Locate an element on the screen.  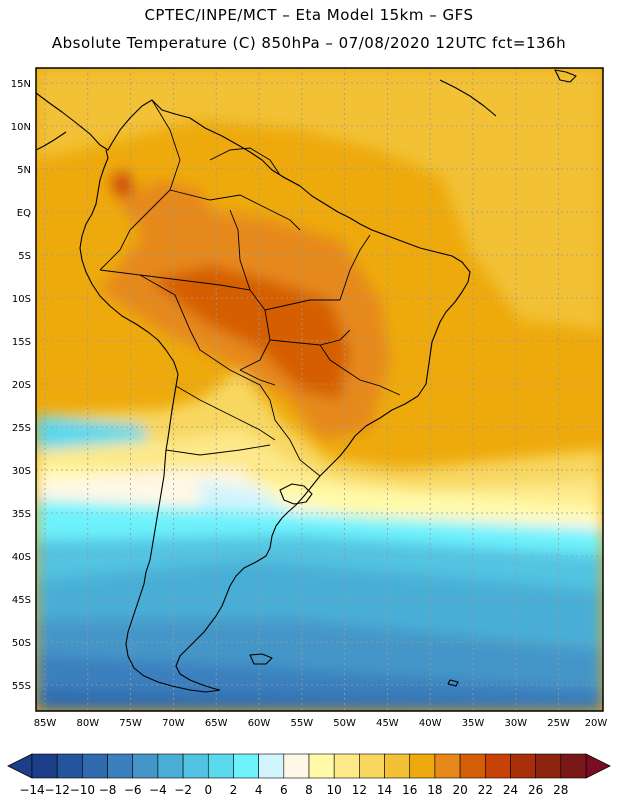
colorbar-label: 14 is located at coordinates (384, 790).